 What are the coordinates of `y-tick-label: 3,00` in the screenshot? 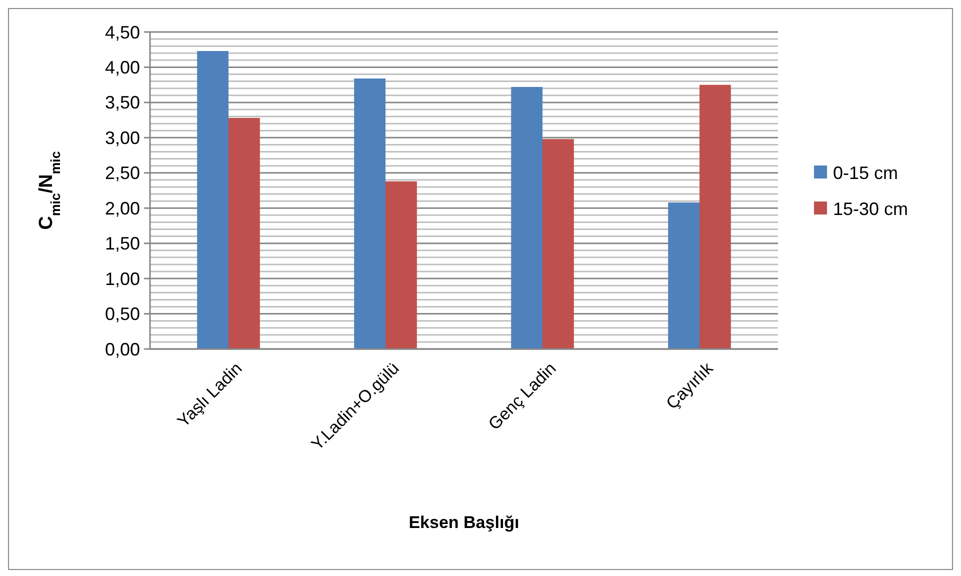 It's located at (122, 138).